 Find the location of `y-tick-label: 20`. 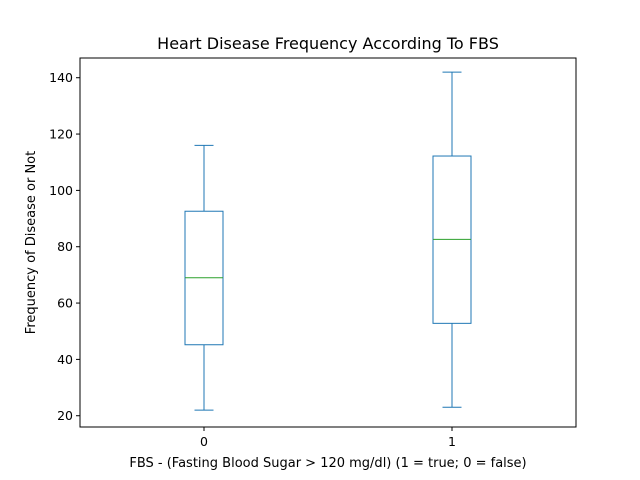

y-tick-label: 20 is located at coordinates (65, 415).